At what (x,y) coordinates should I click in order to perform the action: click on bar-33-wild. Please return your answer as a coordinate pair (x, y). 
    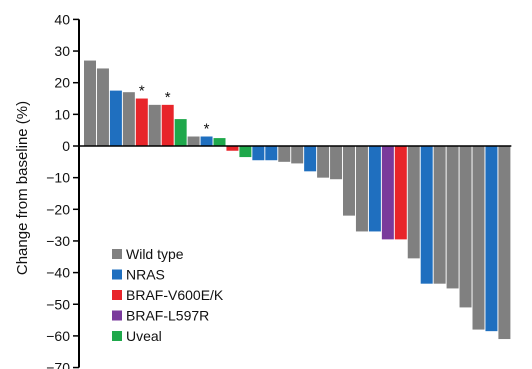
    Looking at the image, I should click on (504, 243).